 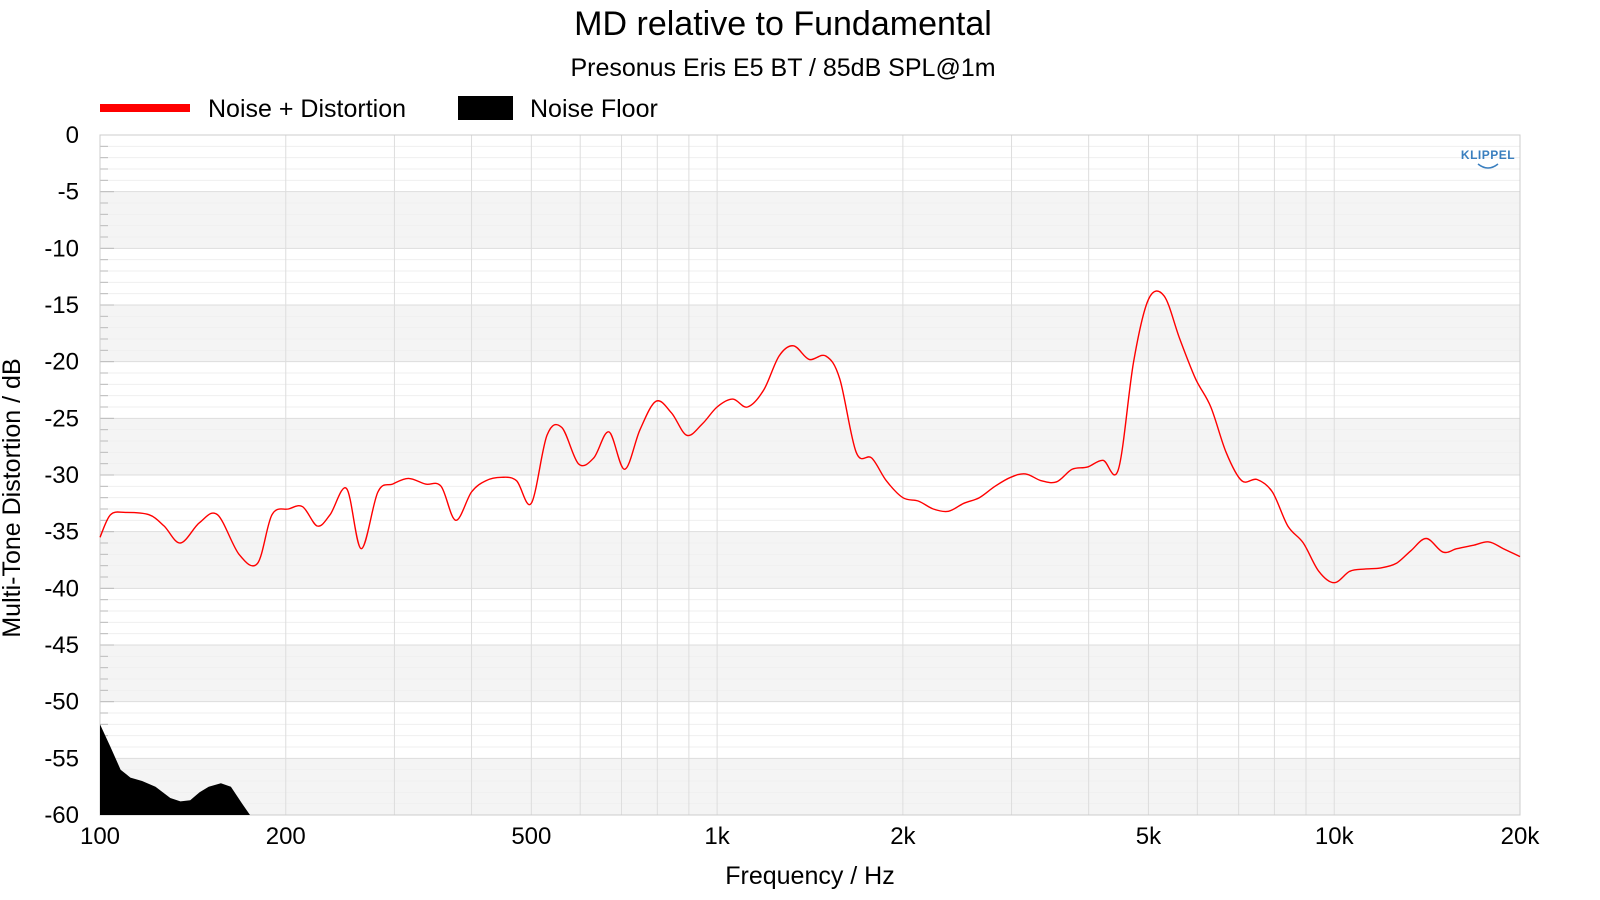 I want to click on y-tick-label: -30, so click(x=61, y=475).